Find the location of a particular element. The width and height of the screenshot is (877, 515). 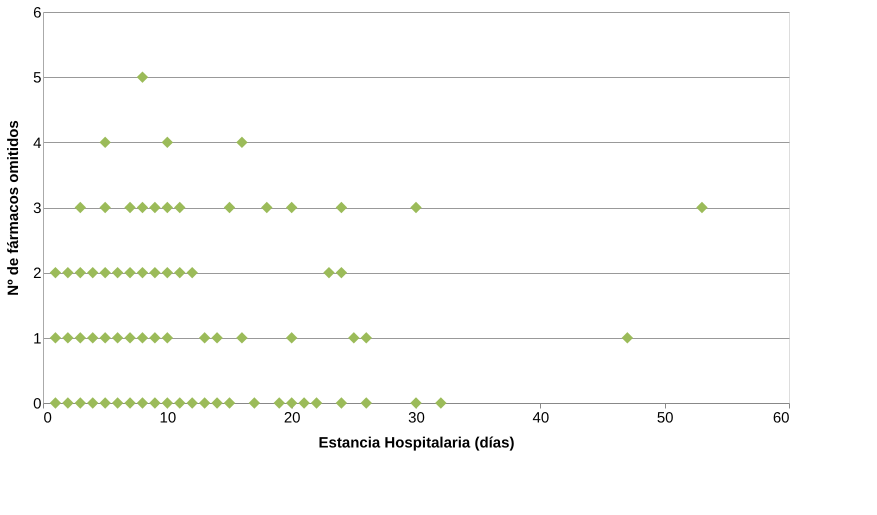

y-tick-label: 5 is located at coordinates (37, 78).